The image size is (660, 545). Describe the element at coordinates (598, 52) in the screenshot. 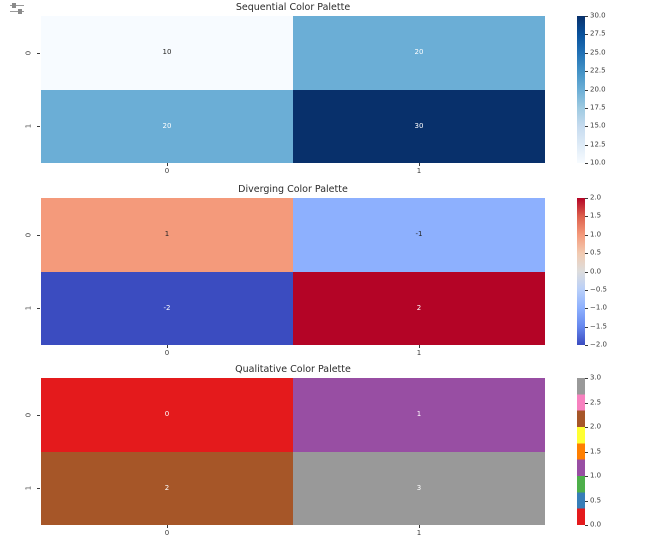

I see `colorbar-tick-label: 25.0` at that location.